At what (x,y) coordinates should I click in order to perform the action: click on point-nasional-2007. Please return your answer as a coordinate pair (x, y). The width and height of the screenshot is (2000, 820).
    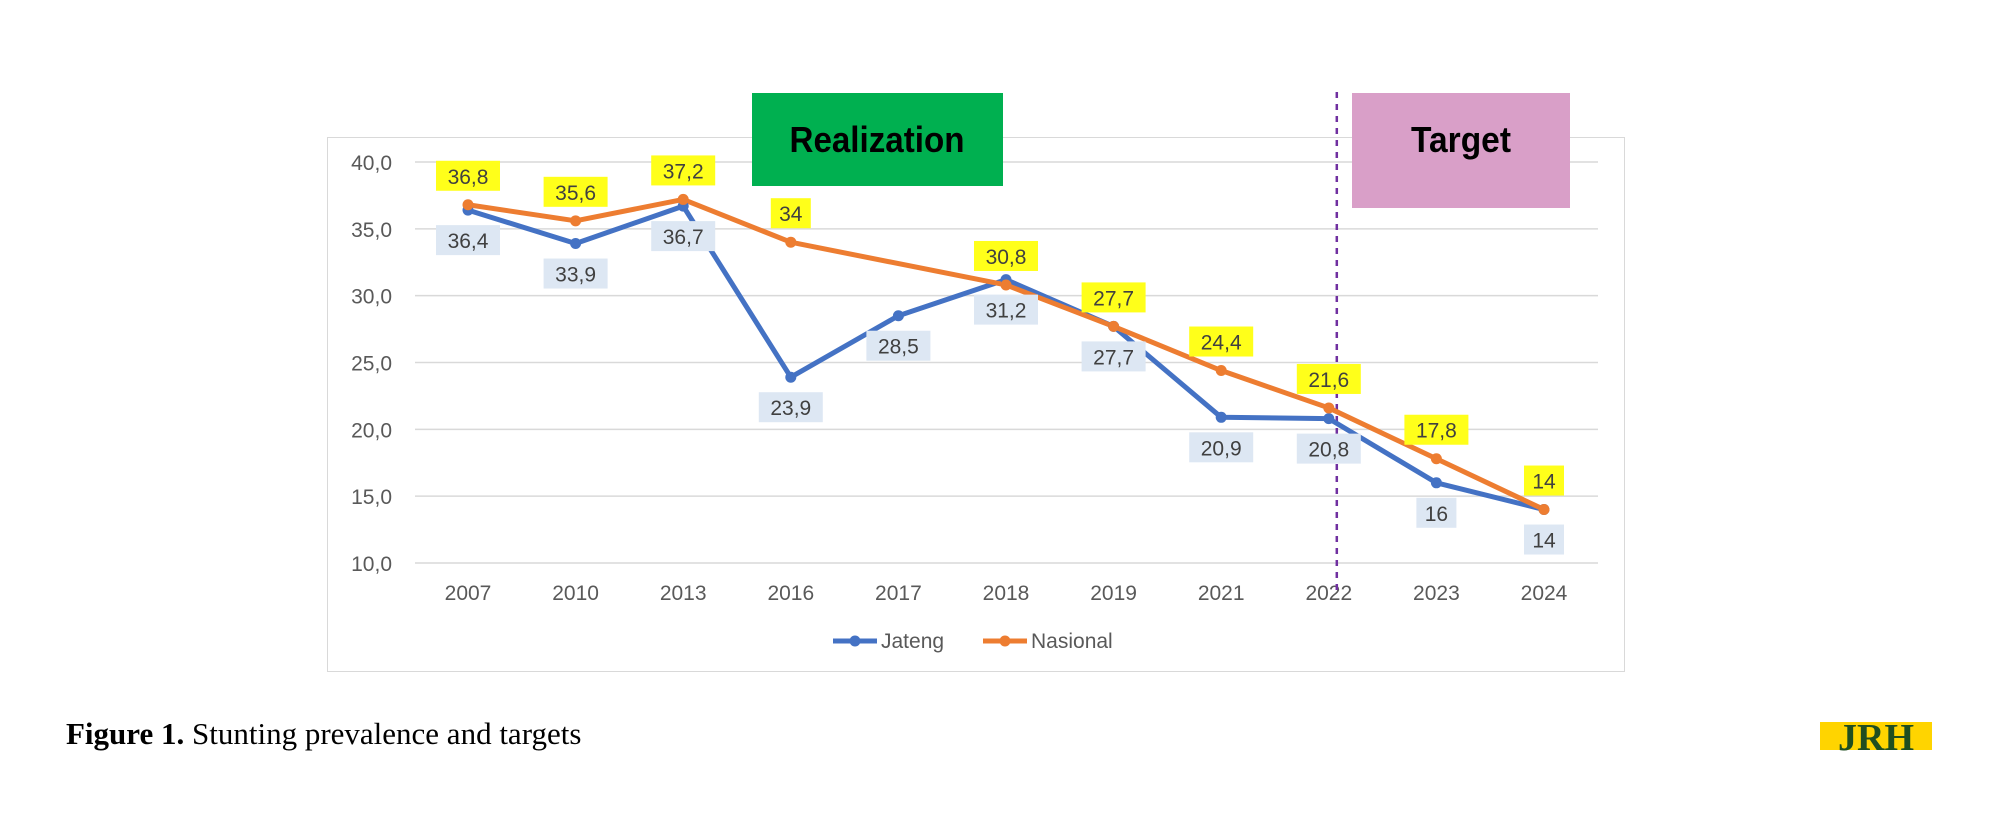
    Looking at the image, I should click on (468, 205).